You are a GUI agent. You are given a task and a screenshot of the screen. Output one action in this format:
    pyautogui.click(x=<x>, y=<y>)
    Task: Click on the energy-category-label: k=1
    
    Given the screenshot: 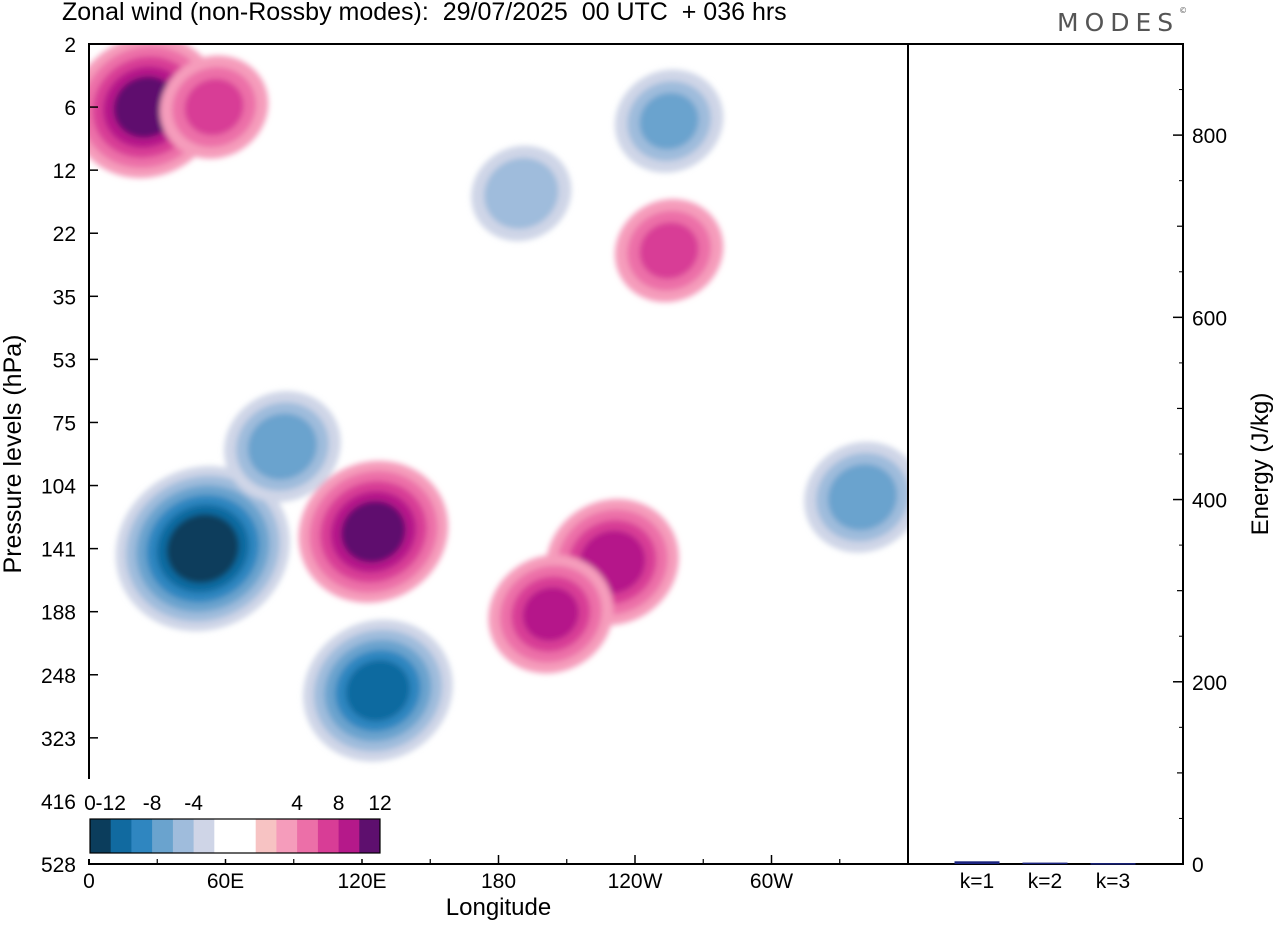 What is the action you would take?
    pyautogui.click(x=977, y=881)
    